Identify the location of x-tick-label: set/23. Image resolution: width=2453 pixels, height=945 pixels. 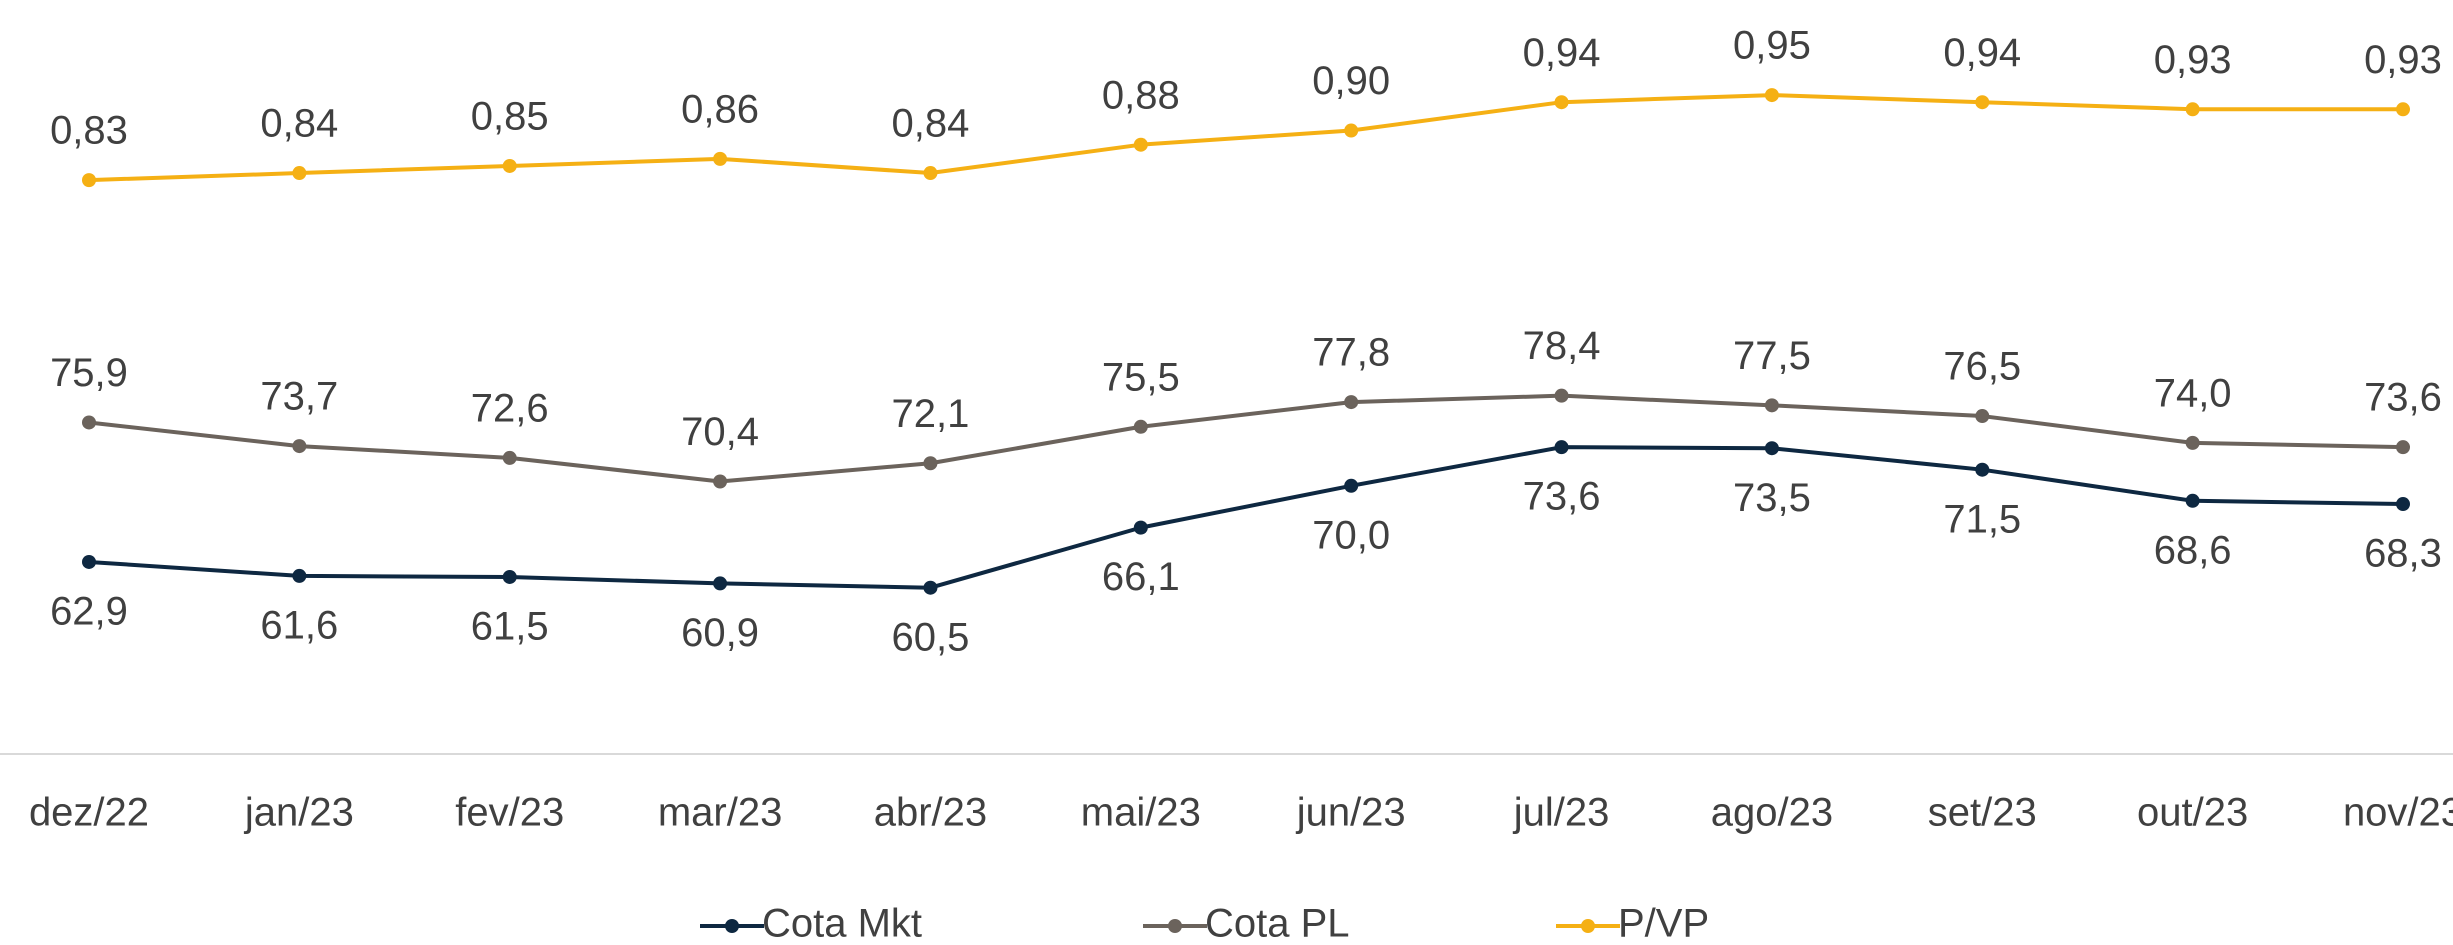
(1982, 813).